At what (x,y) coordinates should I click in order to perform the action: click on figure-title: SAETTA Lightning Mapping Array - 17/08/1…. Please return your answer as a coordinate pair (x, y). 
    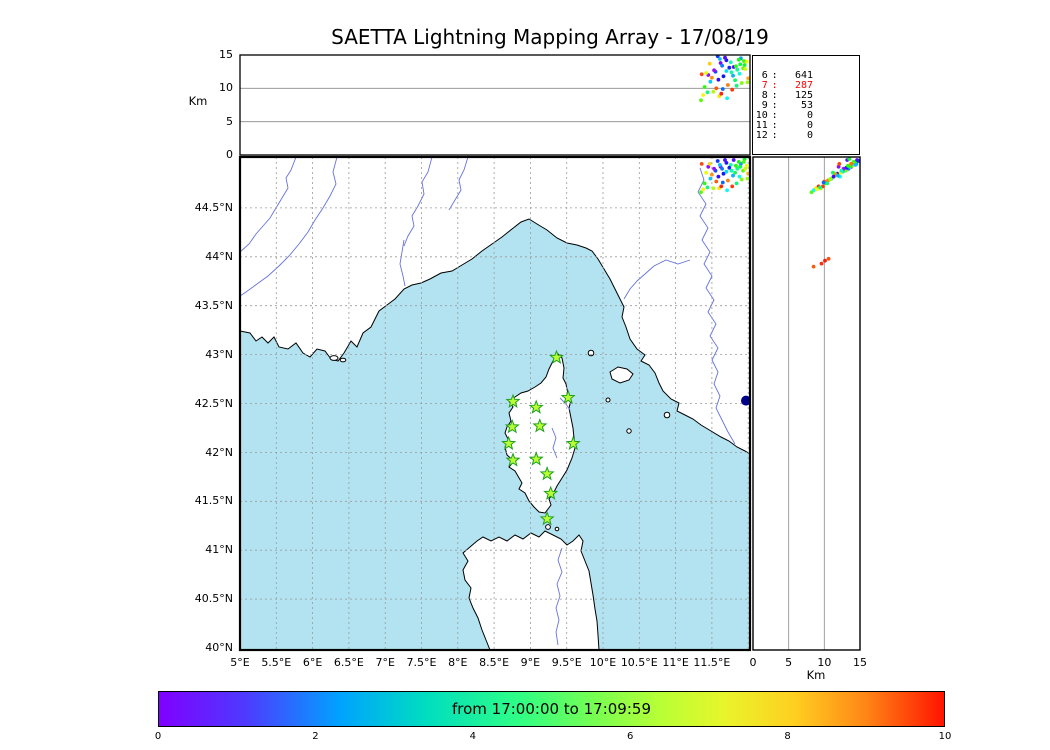
    Looking at the image, I should click on (550, 37).